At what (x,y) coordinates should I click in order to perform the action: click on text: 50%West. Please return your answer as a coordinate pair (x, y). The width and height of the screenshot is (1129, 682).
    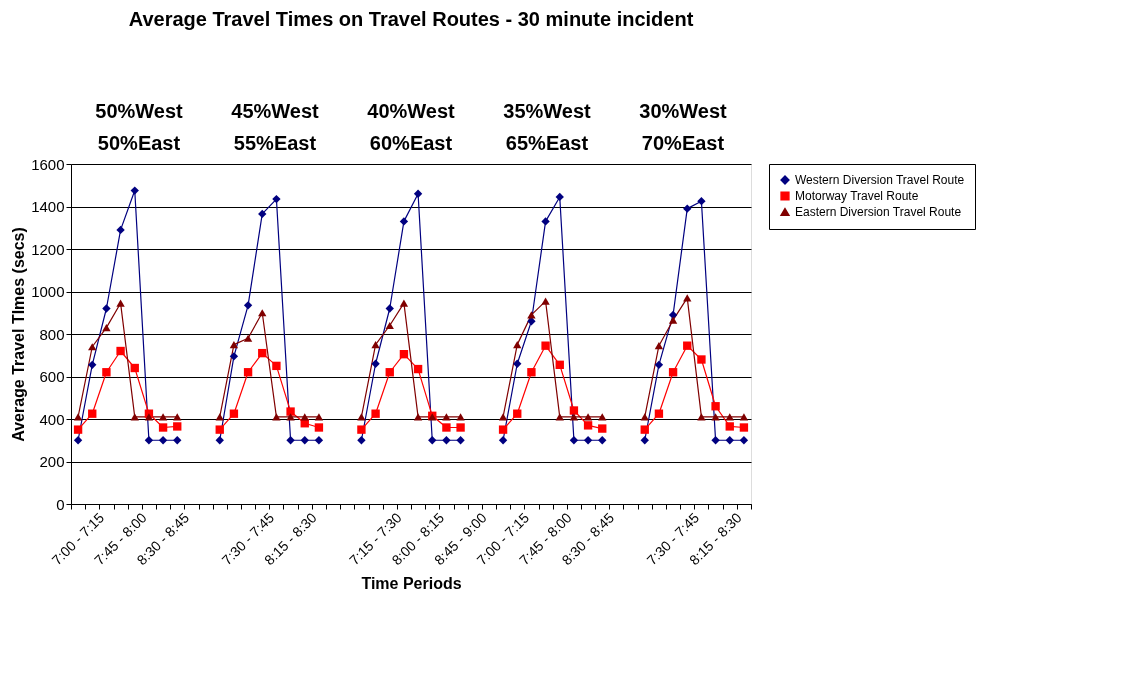
    Looking at the image, I should click on (139, 111).